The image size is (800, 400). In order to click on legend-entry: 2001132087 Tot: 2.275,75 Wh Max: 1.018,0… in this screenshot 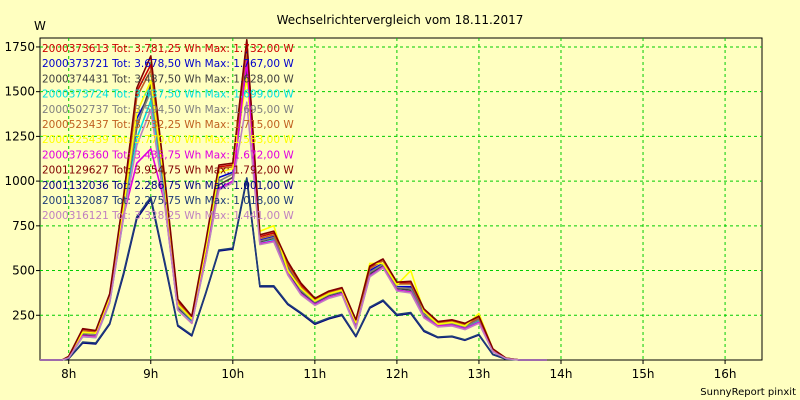, I will do `click(168, 201)`.